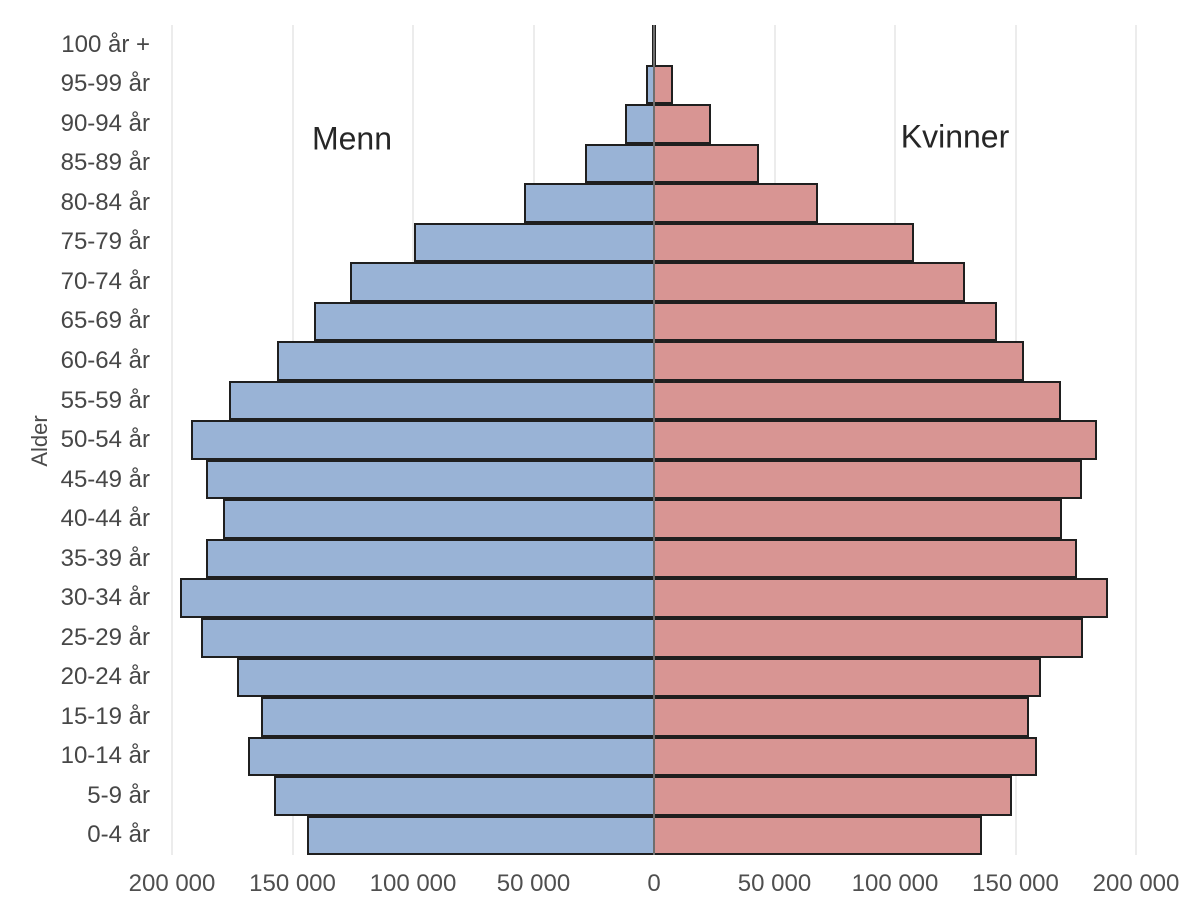 The width and height of the screenshot is (1200, 912). I want to click on age-axis-label: 5-9 år, so click(118, 795).